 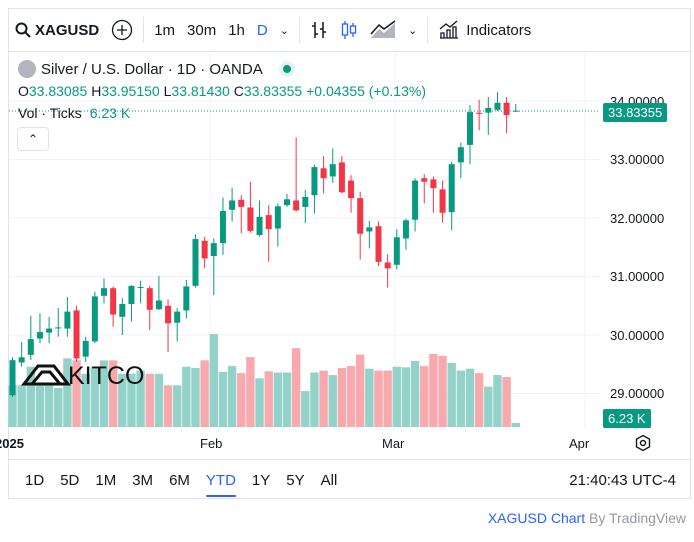 I want to click on bar-chart-style-button, so click(x=319, y=30).